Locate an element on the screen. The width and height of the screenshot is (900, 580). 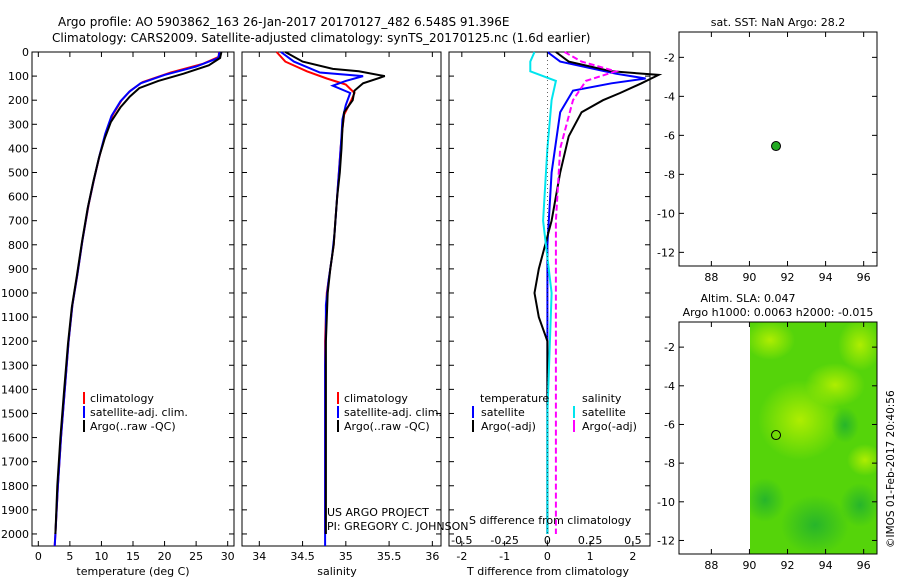
sla-axes is located at coordinates (778, 438).